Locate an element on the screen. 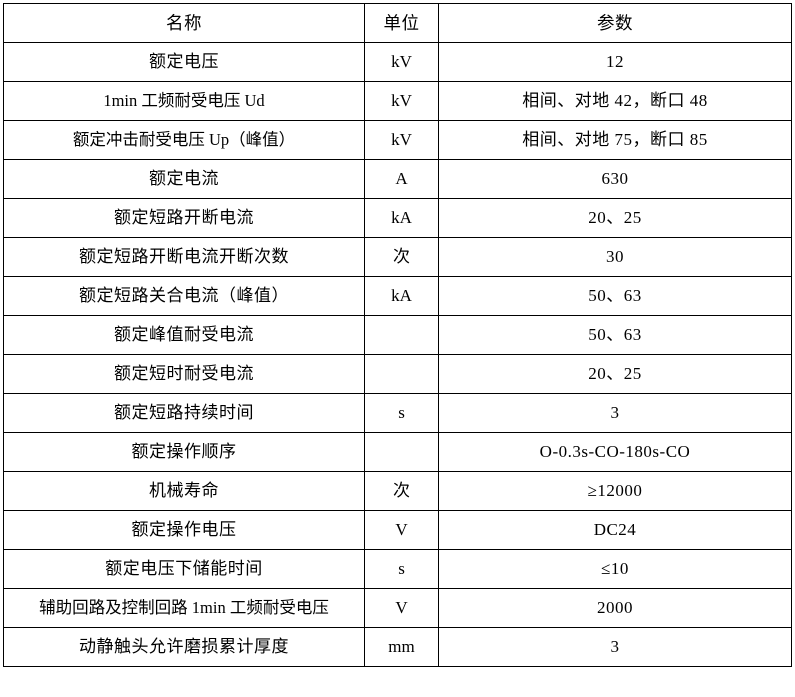 This screenshot has height=697, width=795. cell-parameter-name: 机械寿命 is located at coordinates (184, 491).